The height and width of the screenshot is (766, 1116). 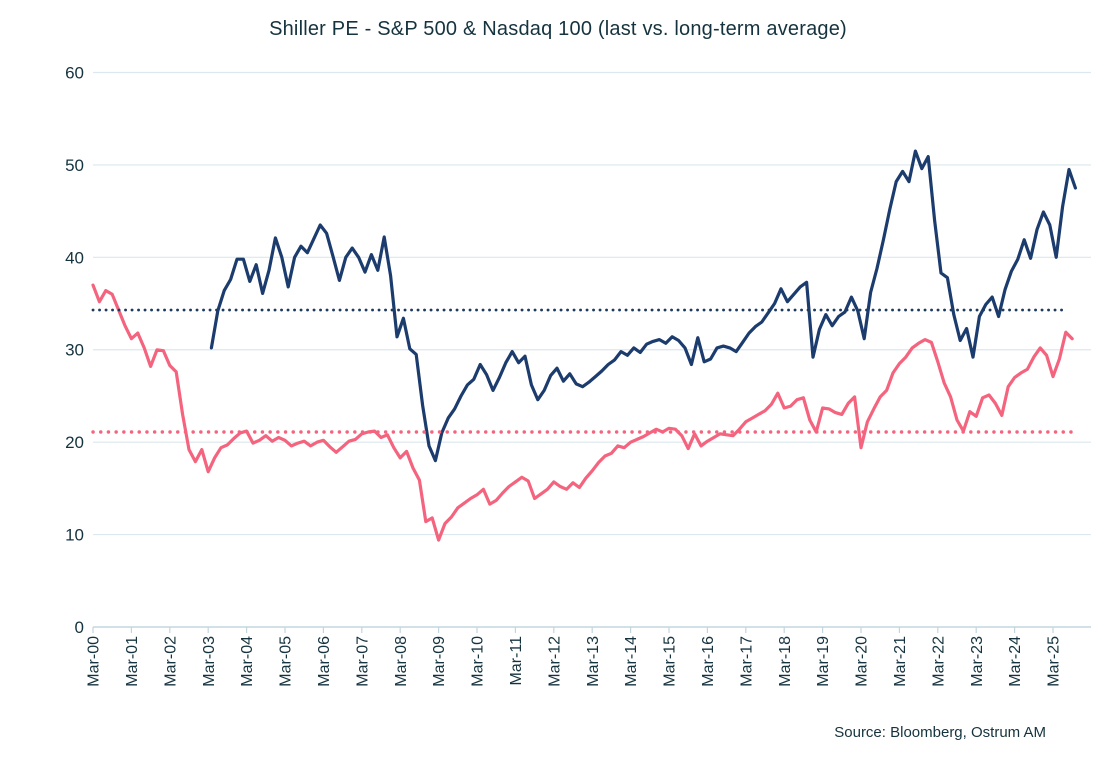 I want to click on x-tick-label: Mar-15, so click(x=670, y=661).